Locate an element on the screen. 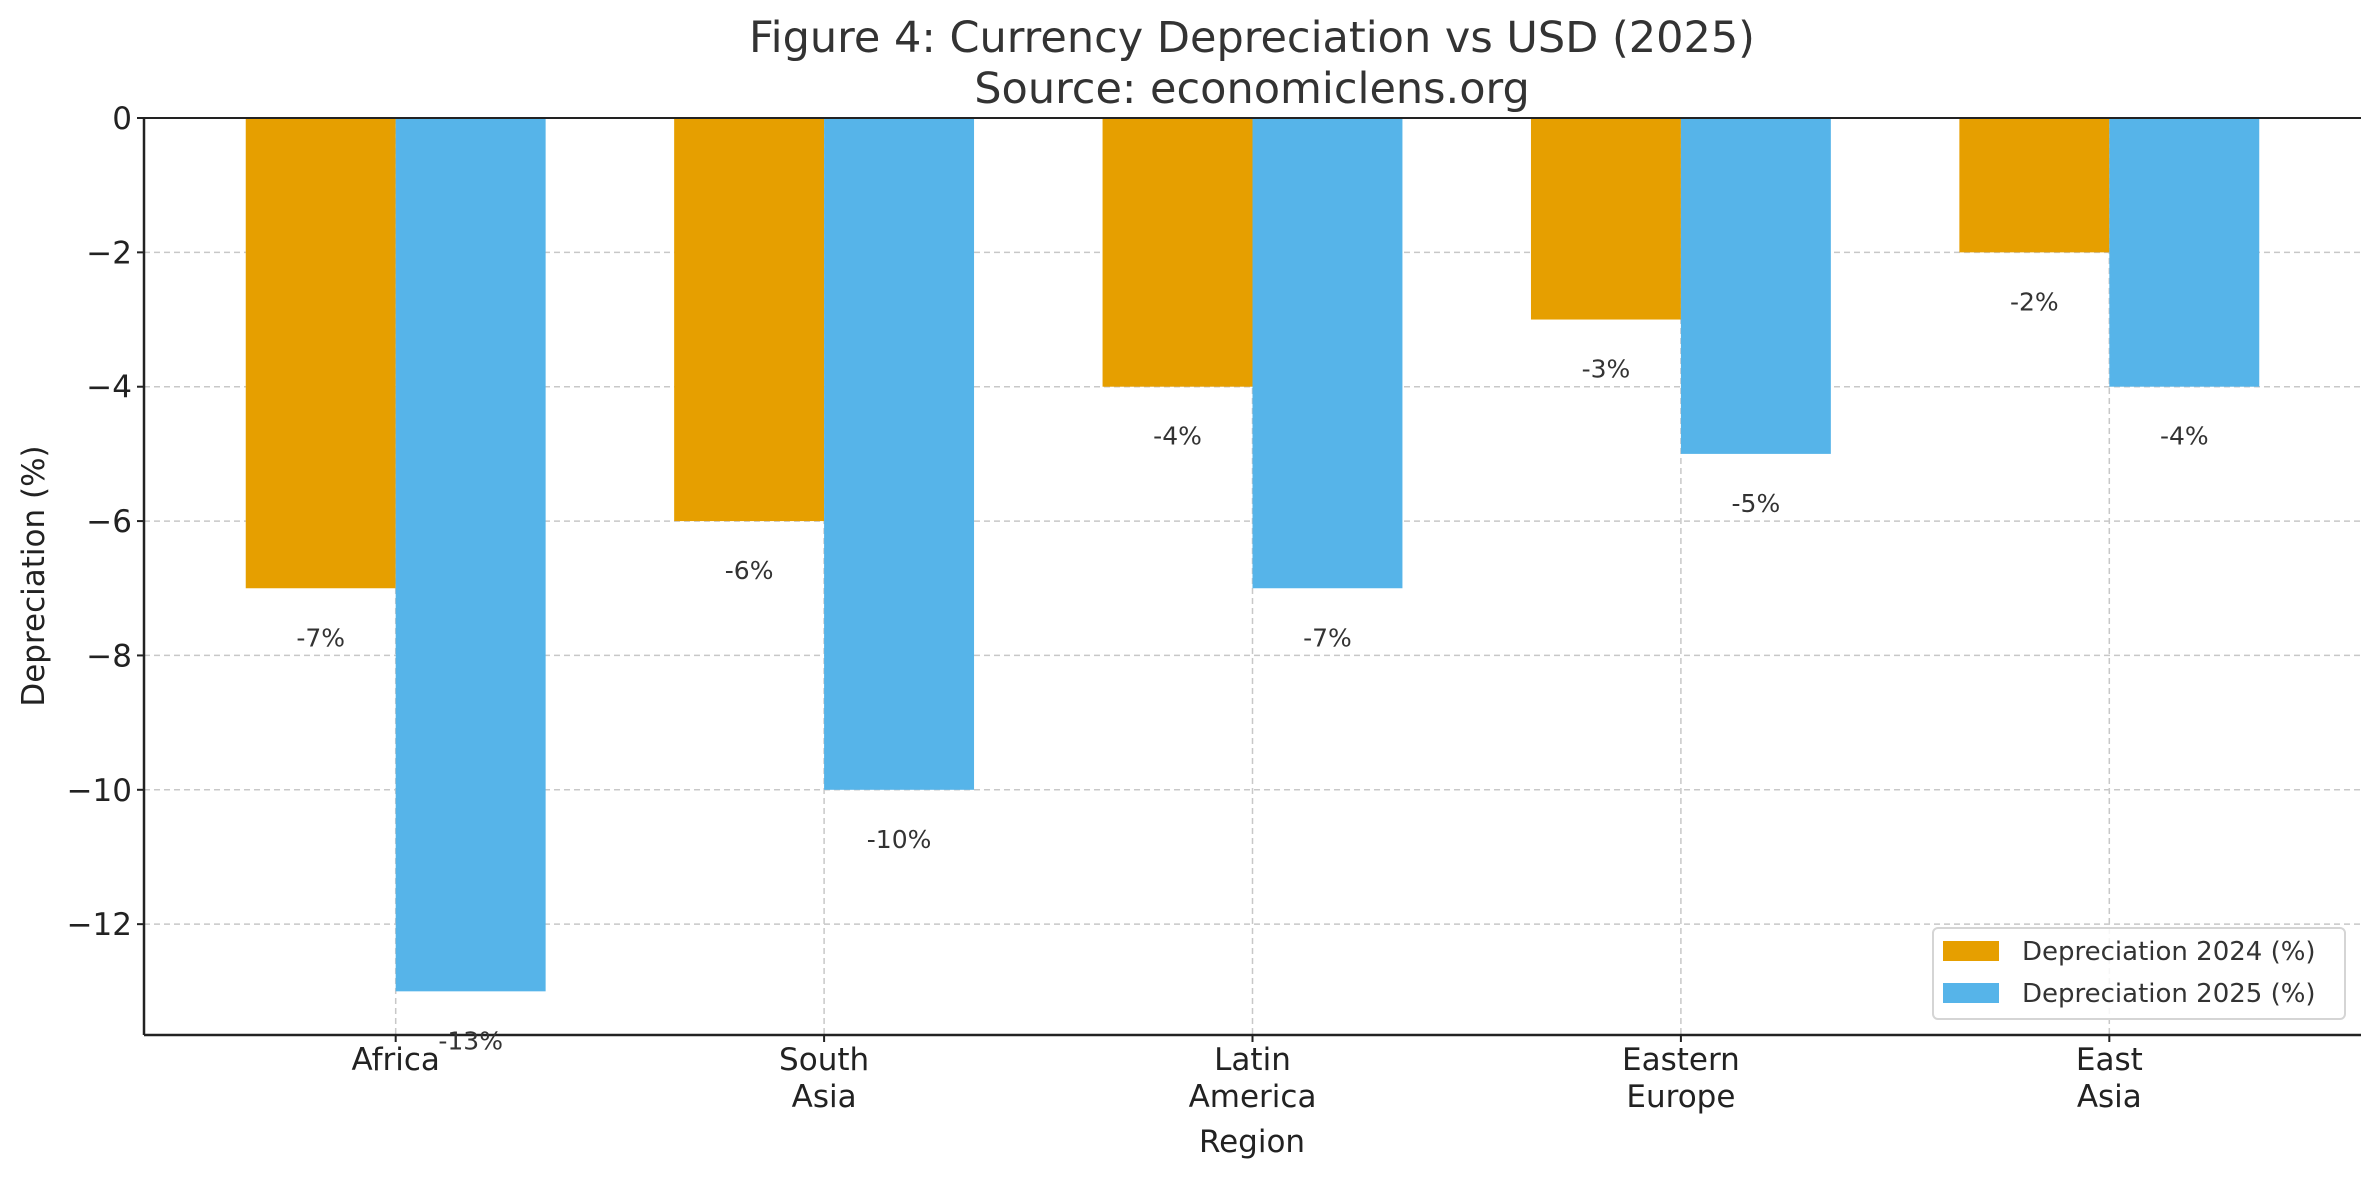 This screenshot has height=1179, width=2379. legend-box is located at coordinates (2139, 973).